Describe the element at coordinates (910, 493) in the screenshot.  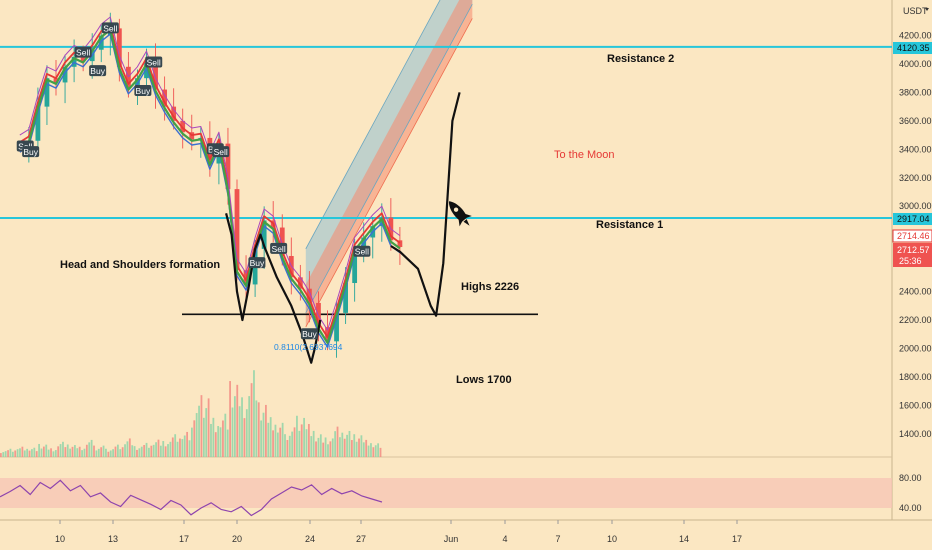
I see `rsi-axis-ticks: 80.00 40.00` at that location.